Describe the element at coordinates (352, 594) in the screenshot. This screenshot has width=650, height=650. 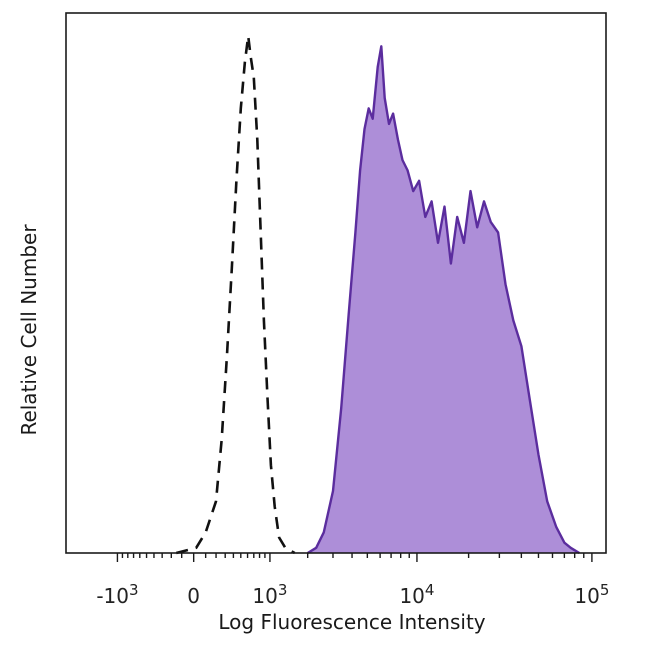
I see `x-axis-tick-labels: -103 0 10³ 10⁴ 10⁵` at that location.